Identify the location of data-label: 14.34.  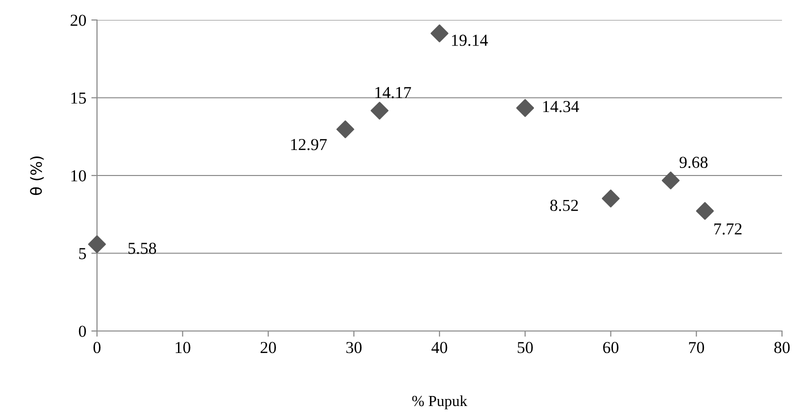
(561, 106).